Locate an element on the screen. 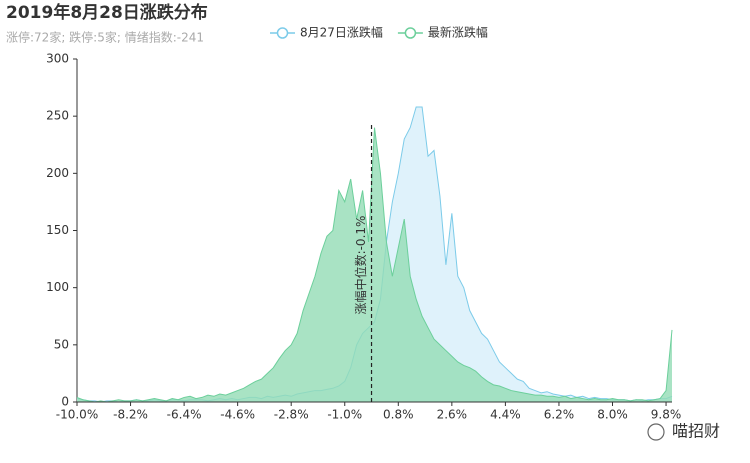 This screenshot has width=750, height=463. x-tick-label: 4.4% is located at coordinates (505, 415).